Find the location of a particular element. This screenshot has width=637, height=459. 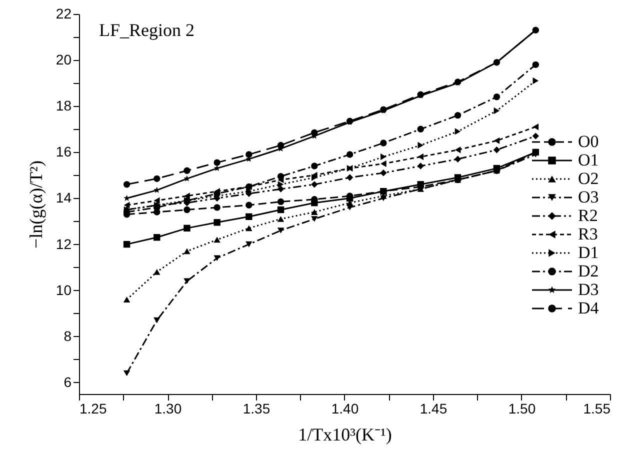

legend-label: D1 is located at coordinates (588, 252).